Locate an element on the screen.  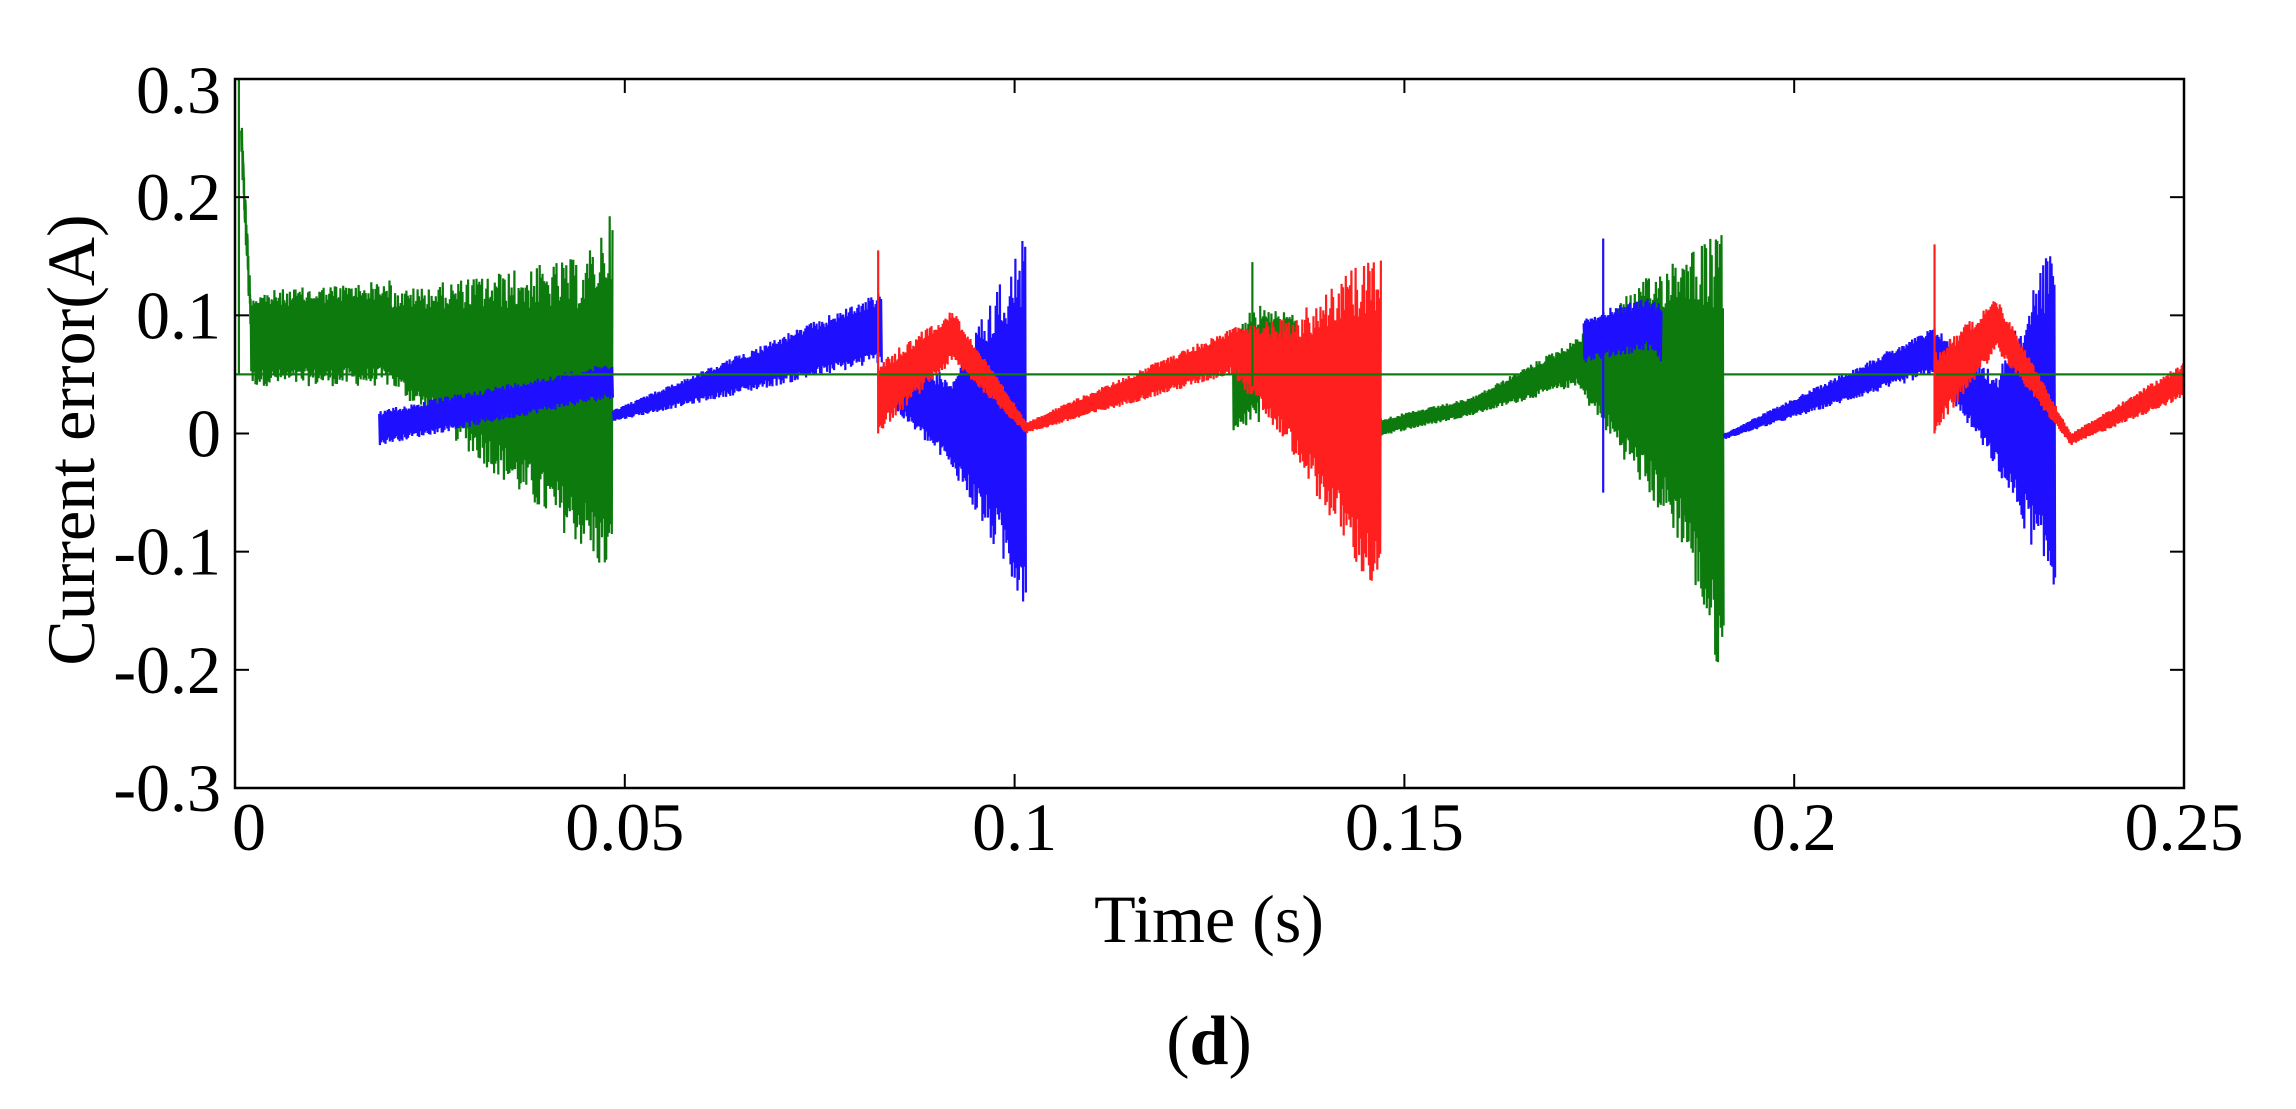
x-tick-label: 0.1 is located at coordinates (1014, 827).